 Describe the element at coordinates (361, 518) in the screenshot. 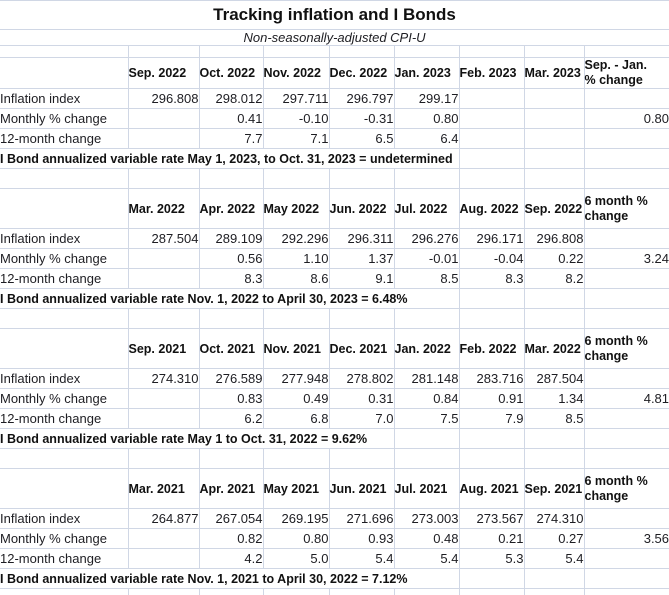

I see `value-cell: 271.696` at that location.